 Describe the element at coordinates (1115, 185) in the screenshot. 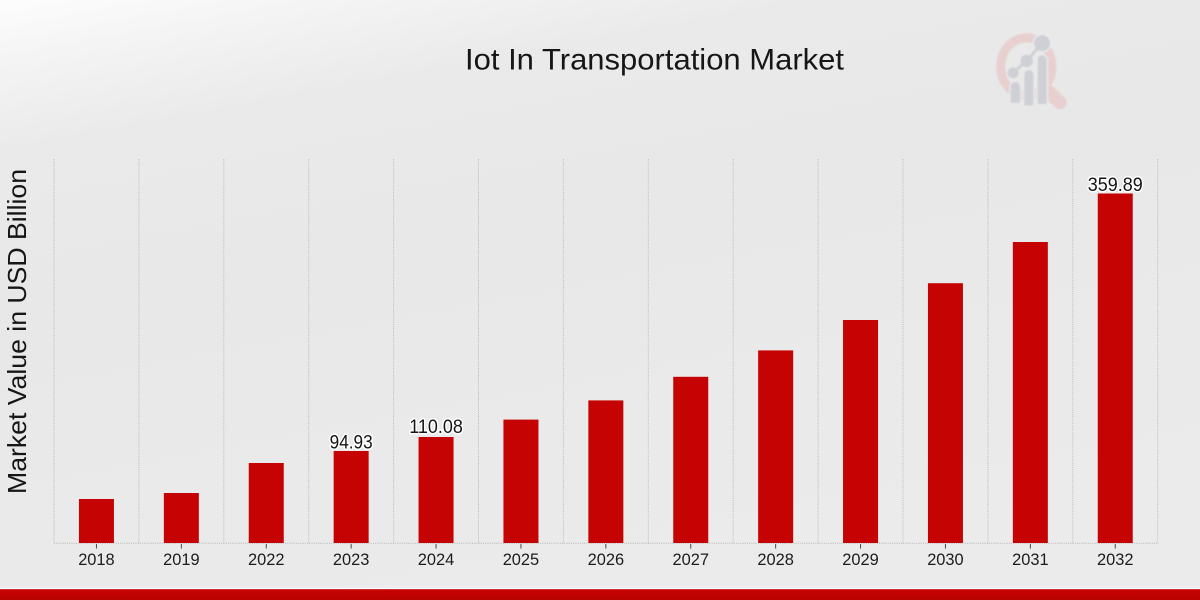

I see `svg-text: 359.89` at that location.